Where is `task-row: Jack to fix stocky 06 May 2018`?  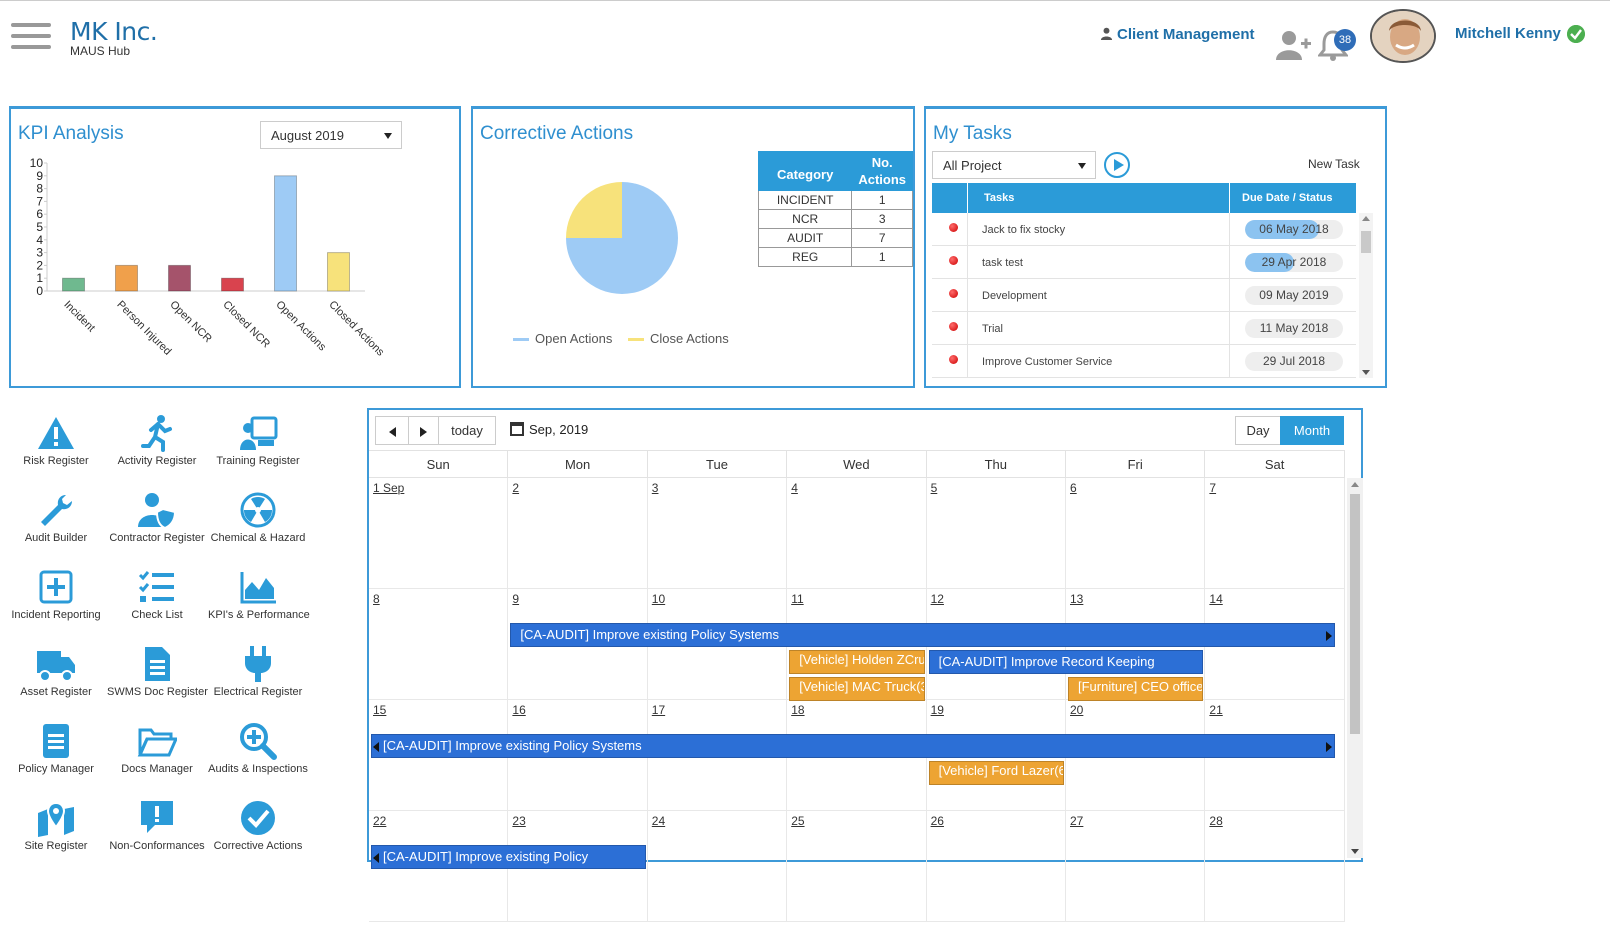 task-row: Jack to fix stocky 06 May 2018 is located at coordinates (1144, 229).